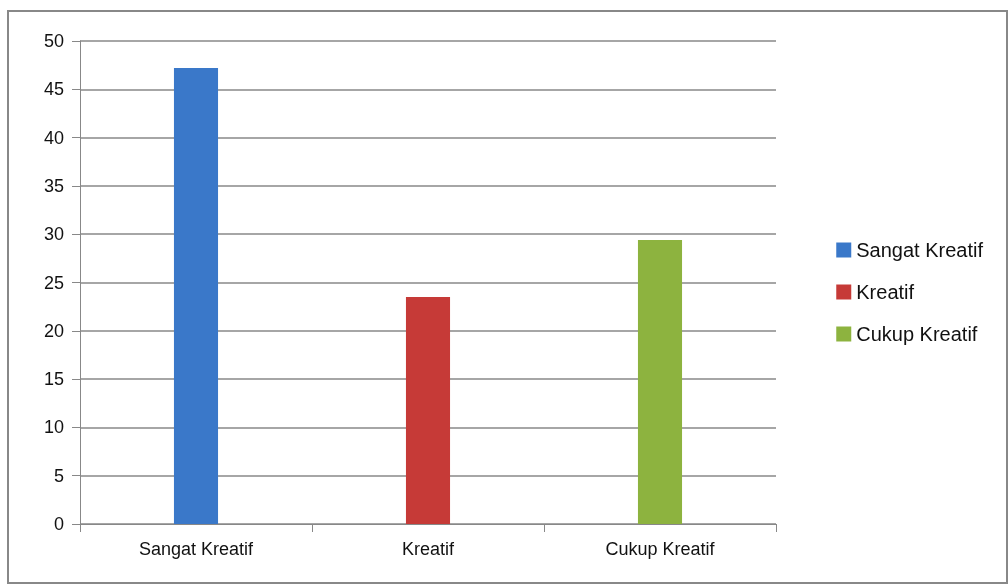 The width and height of the screenshot is (1008, 584). Describe the element at coordinates (53, 330) in the screenshot. I see `y-tick-label: 20` at that location.